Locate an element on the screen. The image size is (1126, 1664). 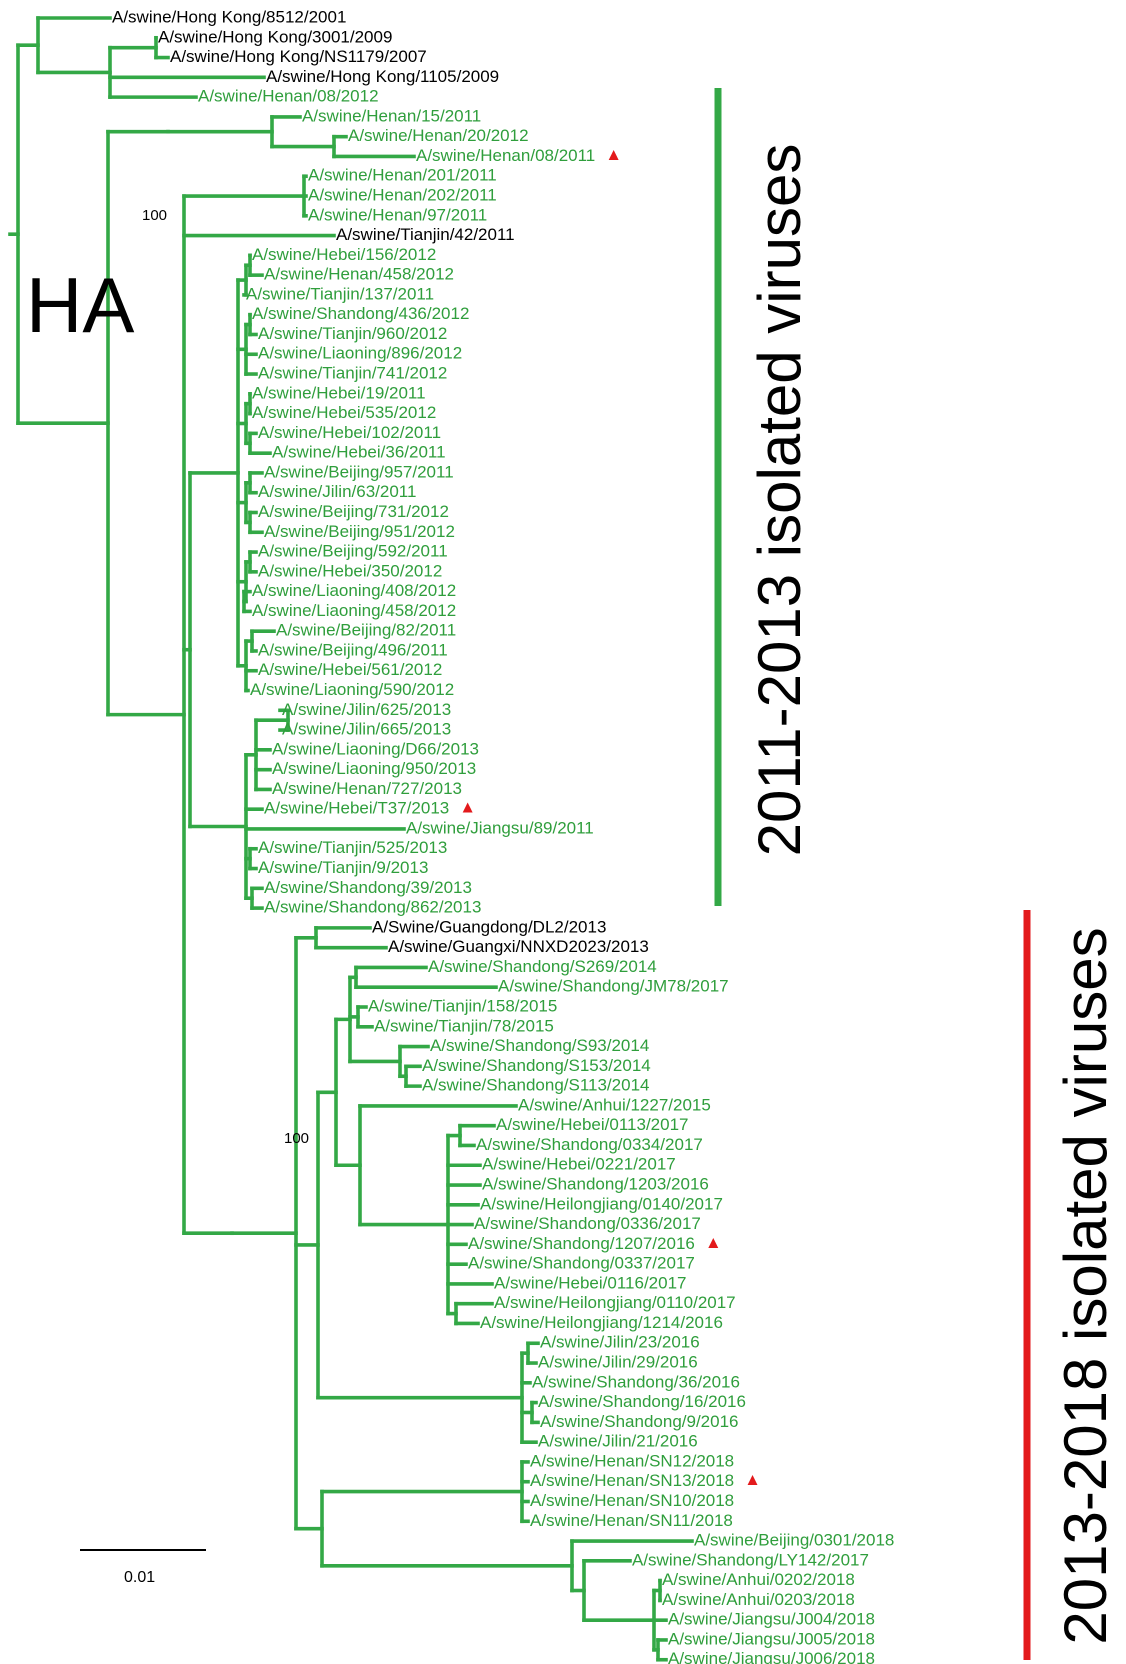
taxon-label: A/swine/Hebei/36/2011 is located at coordinates (359, 452).